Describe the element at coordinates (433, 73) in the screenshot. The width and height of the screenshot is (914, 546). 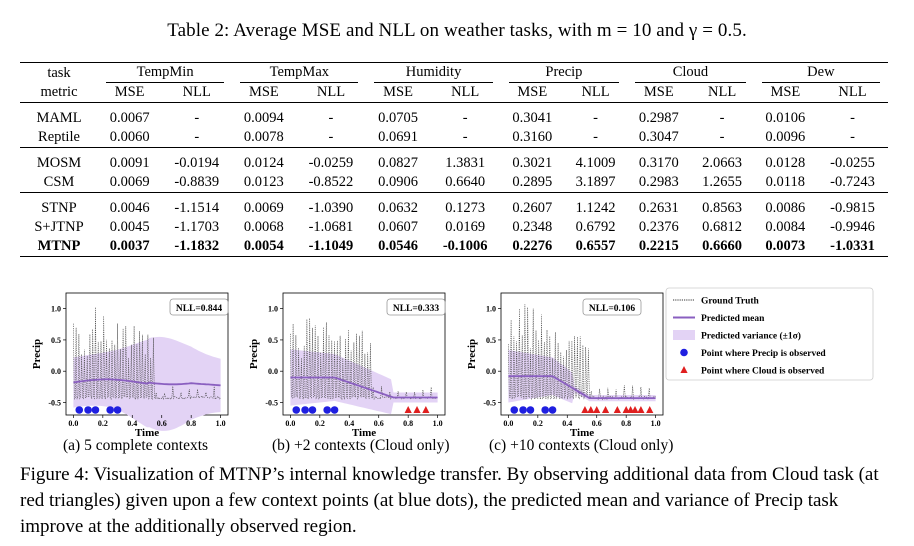
I see `task-name-label: Humidity` at that location.